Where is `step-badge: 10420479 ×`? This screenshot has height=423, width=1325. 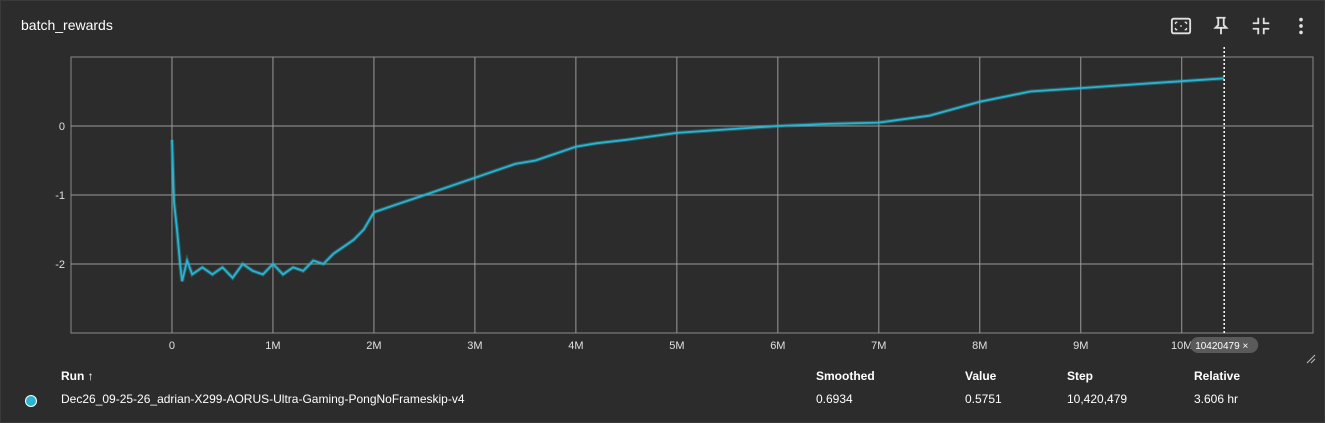
step-badge: 10420479 × is located at coordinates (1224, 345).